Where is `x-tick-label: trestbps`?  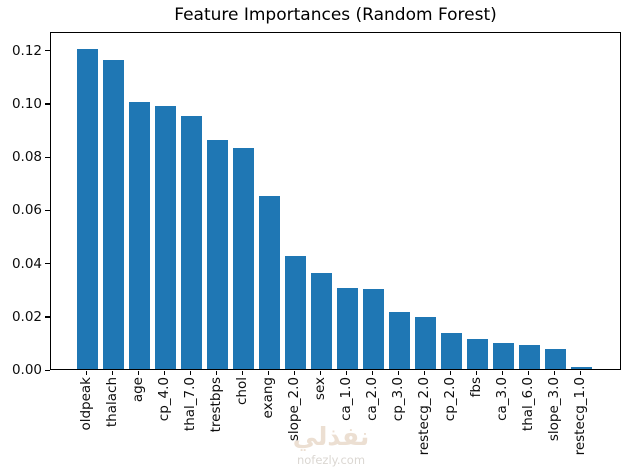 x-tick-label: trestbps is located at coordinates (216, 405).